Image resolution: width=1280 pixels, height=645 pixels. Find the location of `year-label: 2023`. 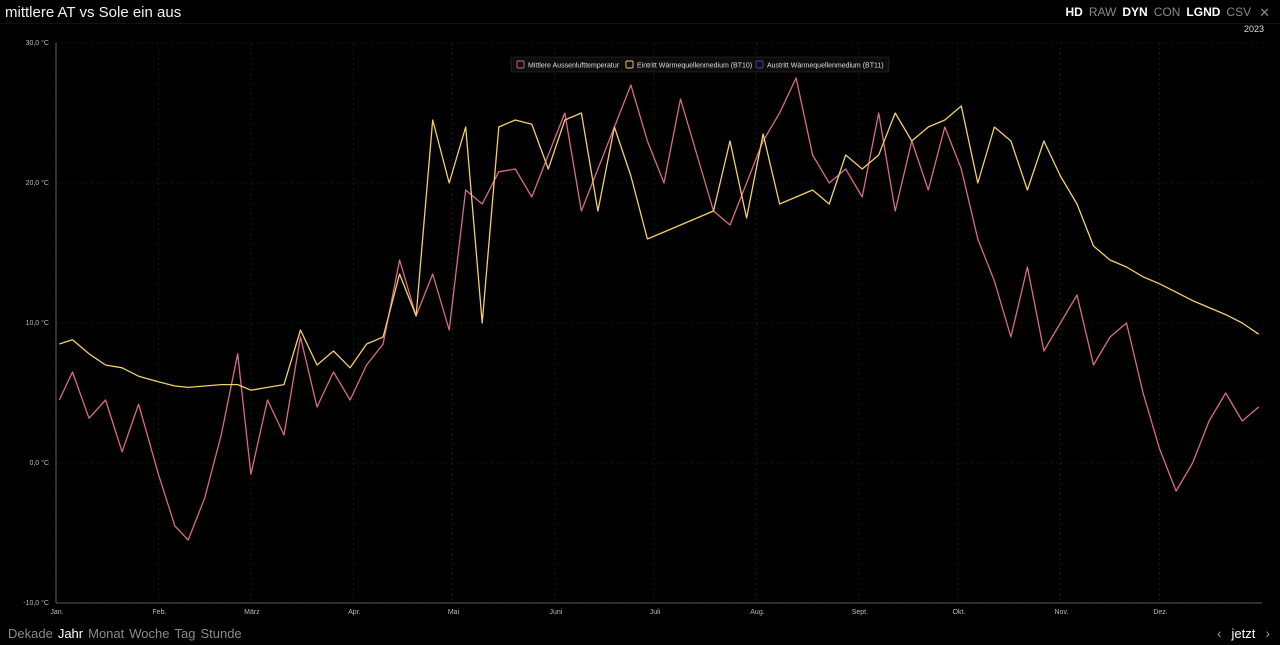

year-label: 2023 is located at coordinates (1253, 29).